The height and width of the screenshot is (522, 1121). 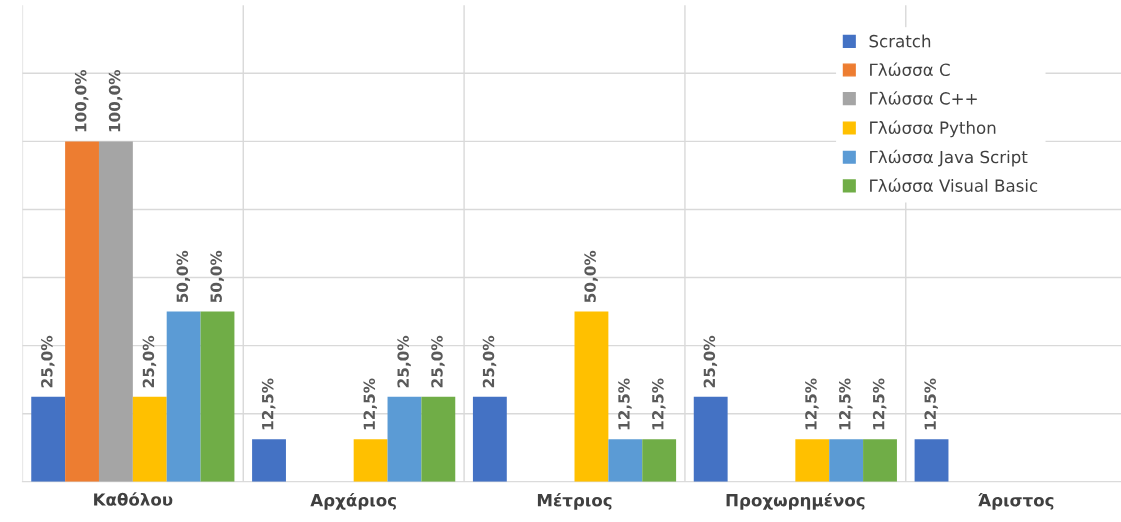 What do you see at coordinates (933, 129) in the screenshot?
I see `legend-label: Γλώσσα Python` at bounding box center [933, 129].